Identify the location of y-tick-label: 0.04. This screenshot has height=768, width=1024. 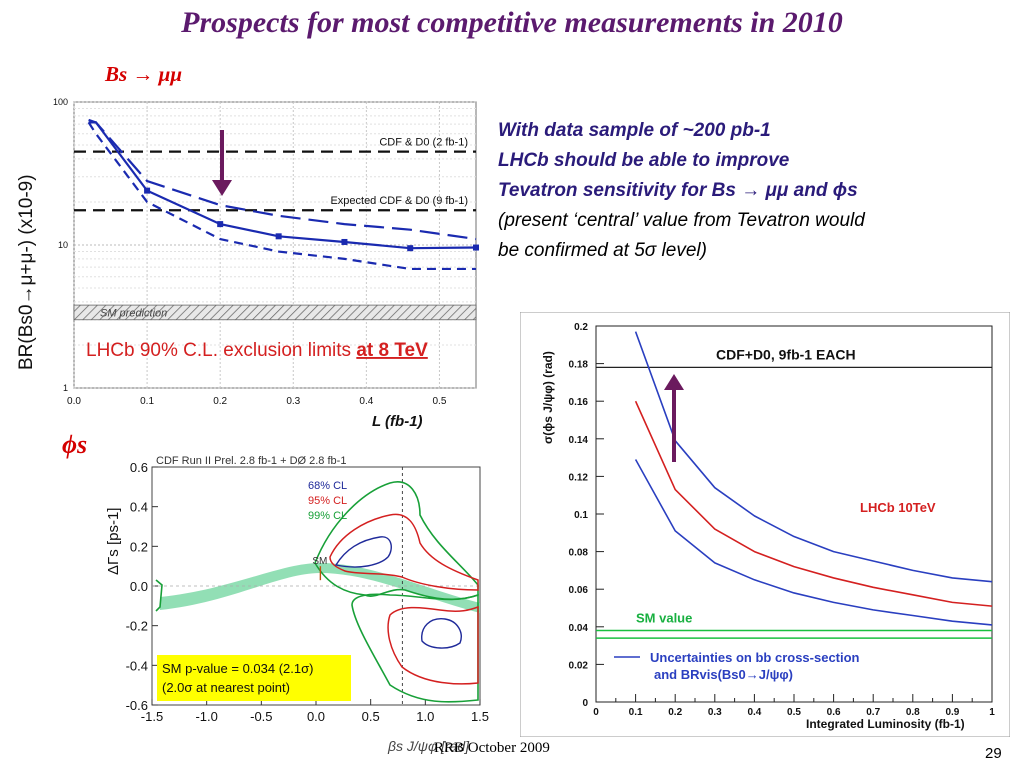
(579, 628).